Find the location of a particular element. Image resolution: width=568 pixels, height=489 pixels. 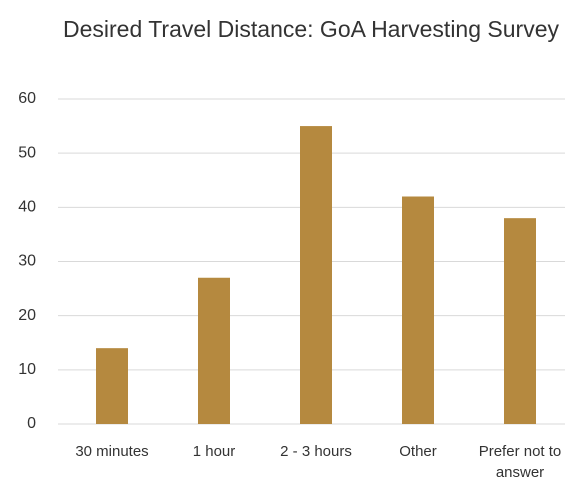

y-tick-label: 20 is located at coordinates (27, 315).